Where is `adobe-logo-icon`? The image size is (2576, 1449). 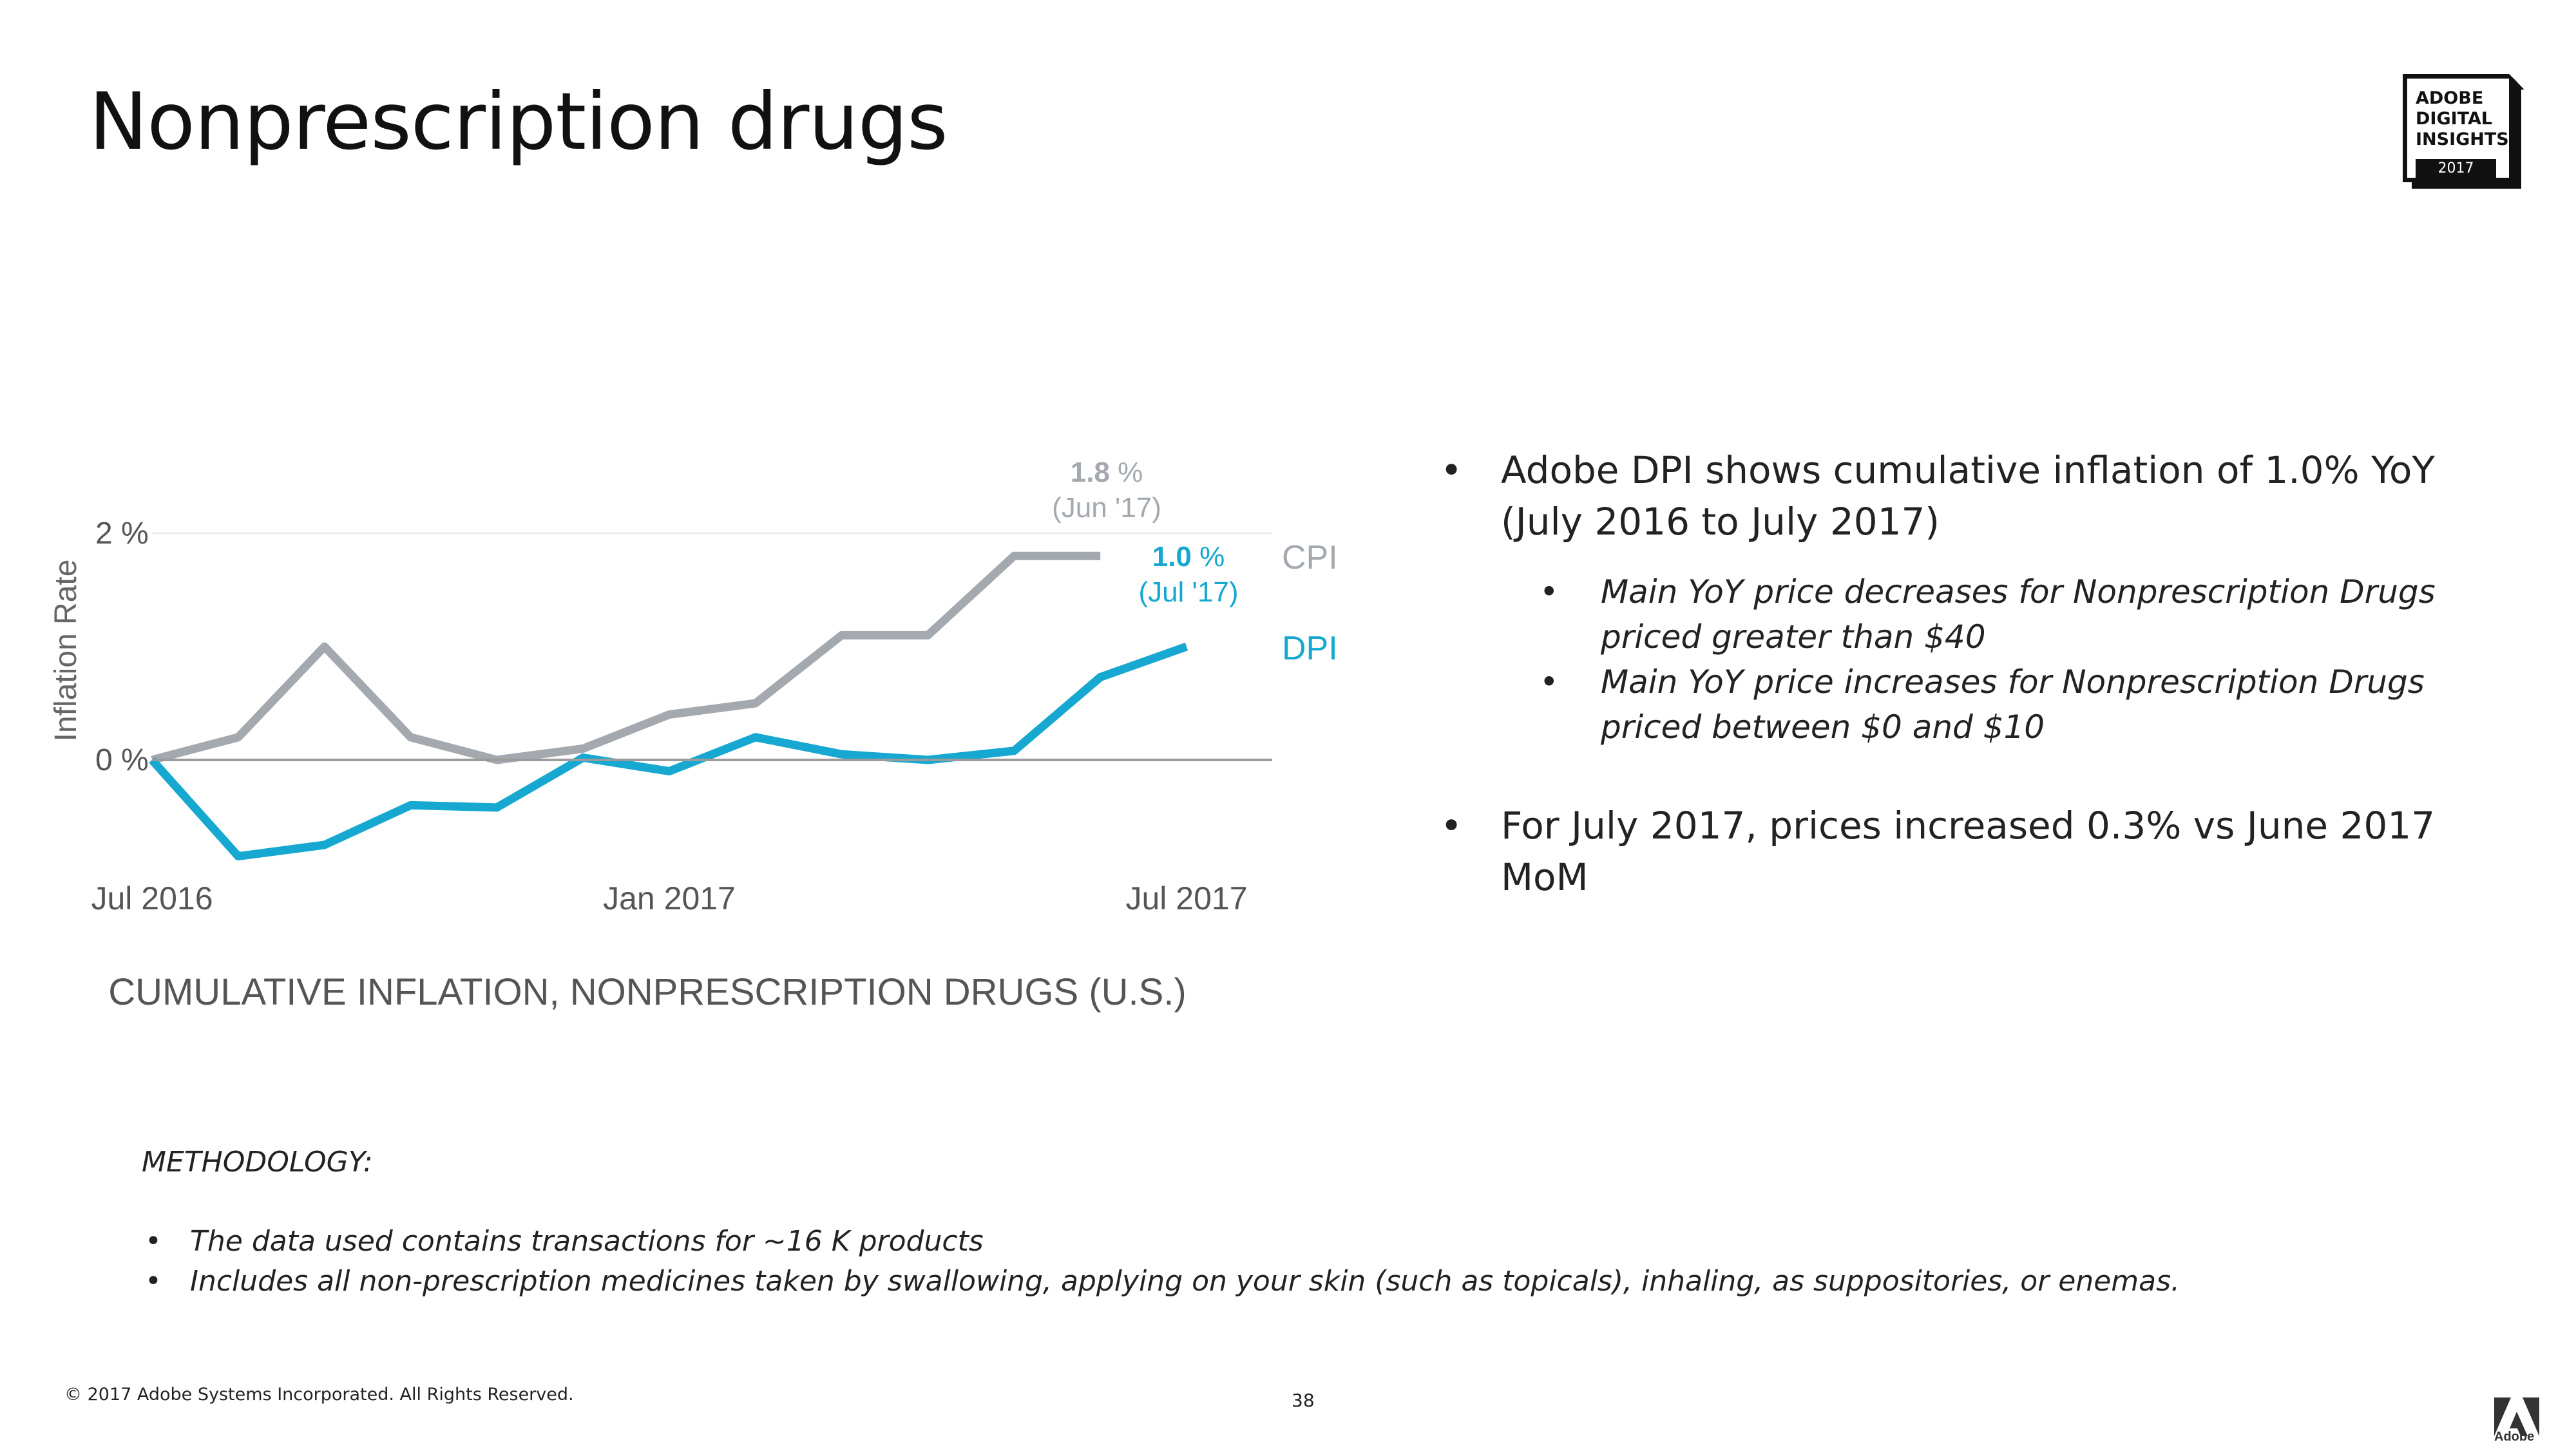
adobe-logo-icon is located at coordinates (2516, 1416).